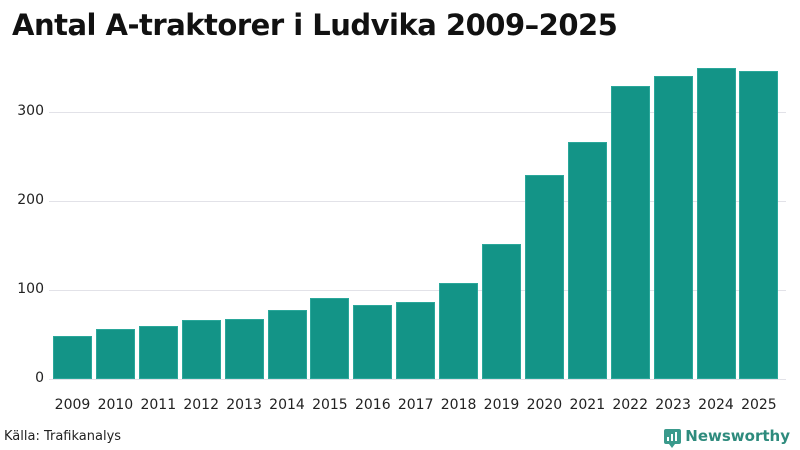 The image size is (800, 450). I want to click on x-tick-label: 2025, so click(759, 405).